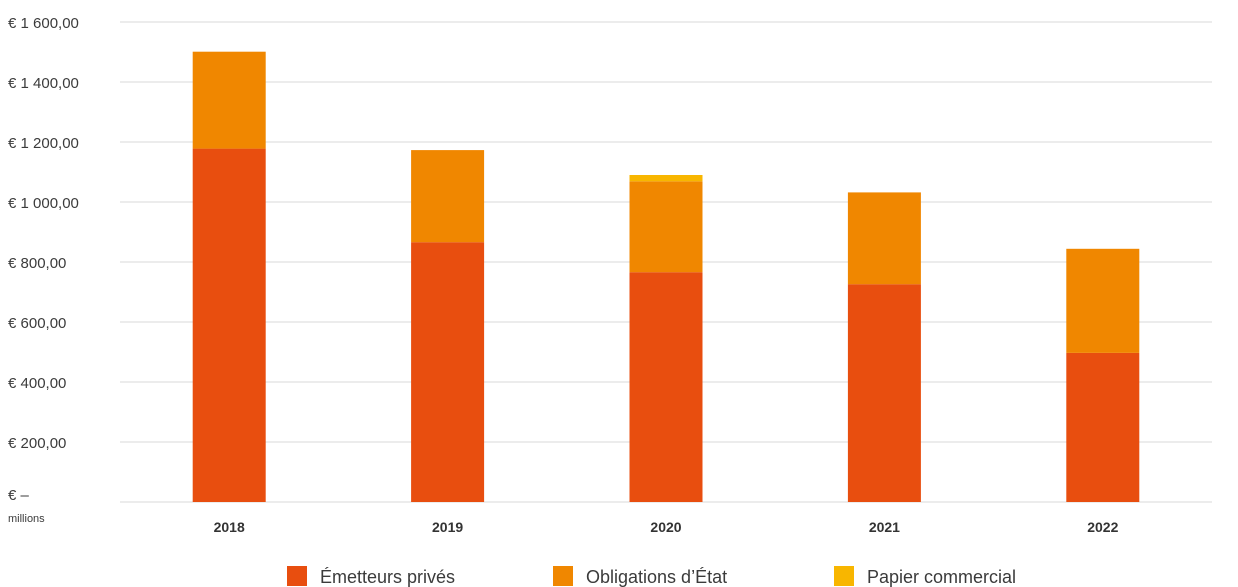 The height and width of the screenshot is (587, 1238). What do you see at coordinates (43, 143) in the screenshot?
I see `y-tick-label: € 1 200,00` at bounding box center [43, 143].